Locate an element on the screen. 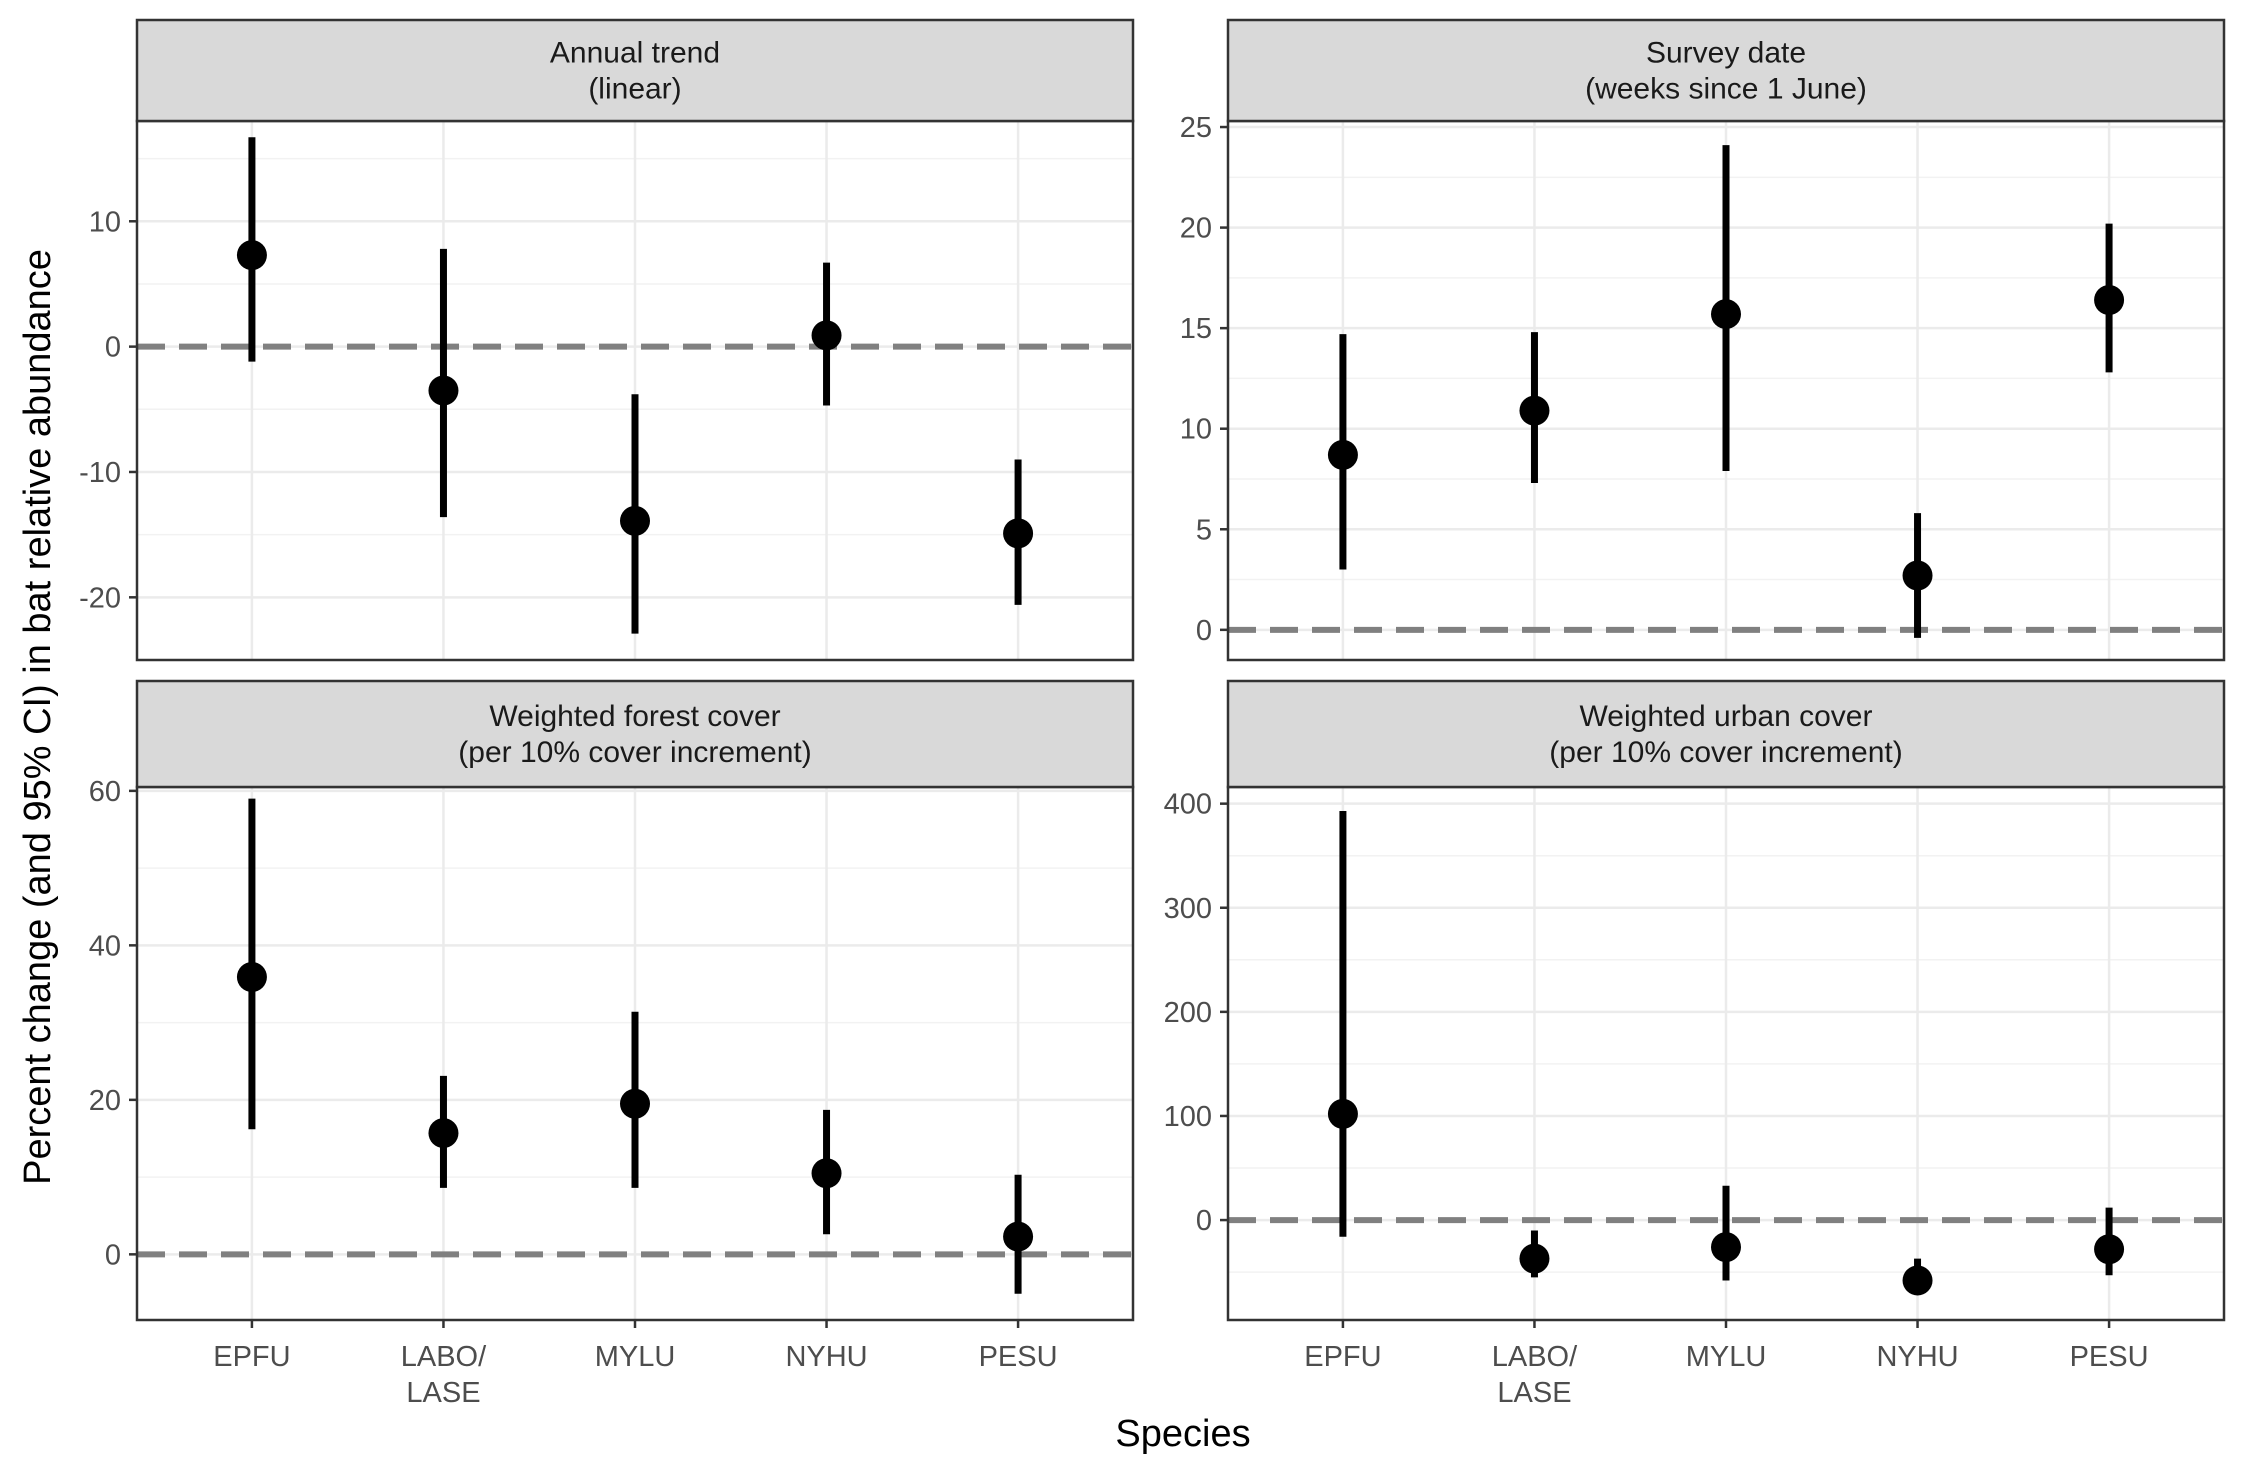  strip-title-line: (linear) is located at coordinates (634, 89).